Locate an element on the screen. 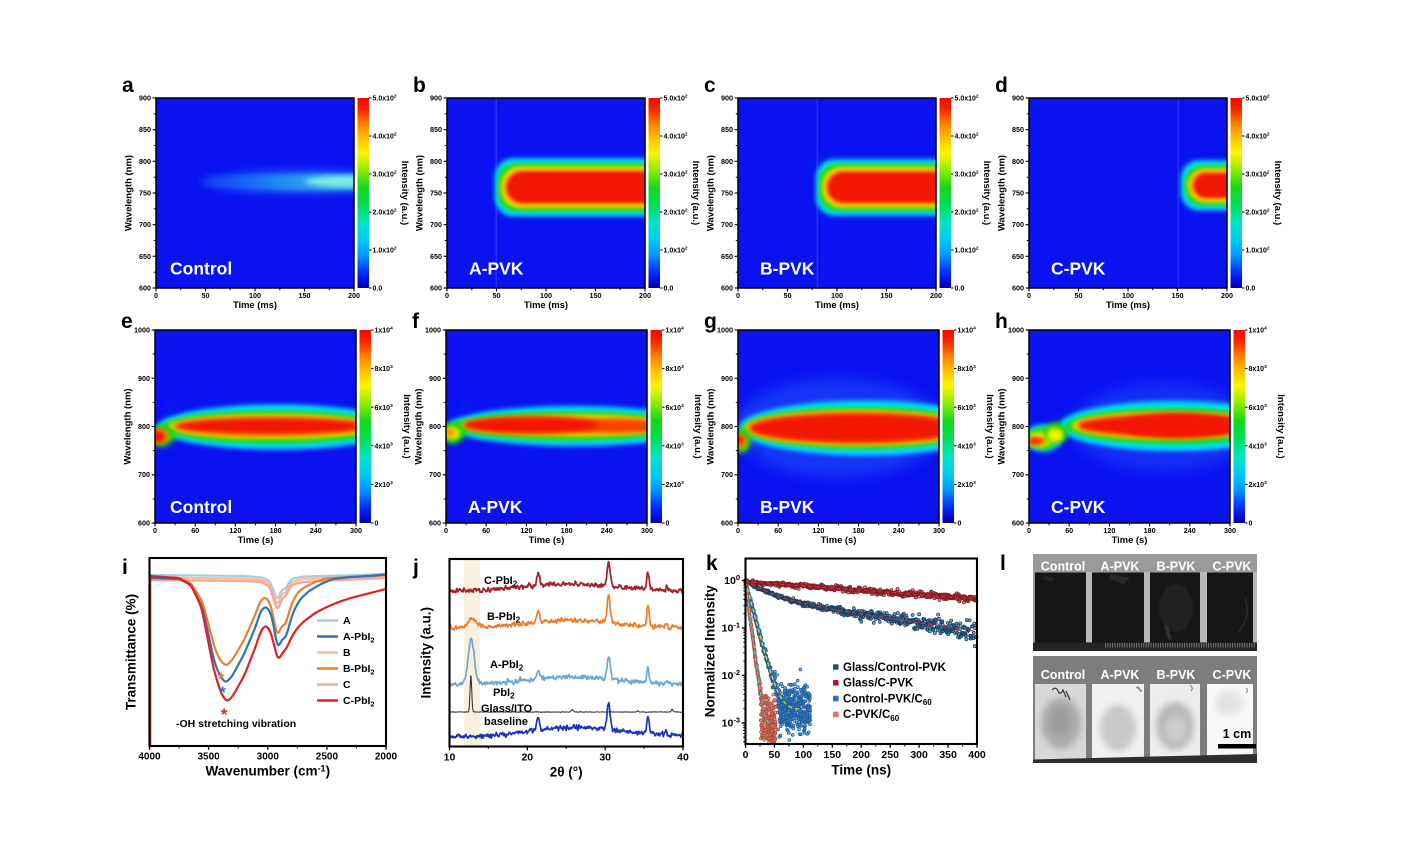 The height and width of the screenshot is (853, 1422). svg-text: Transmittance (%) is located at coordinates (131, 652).